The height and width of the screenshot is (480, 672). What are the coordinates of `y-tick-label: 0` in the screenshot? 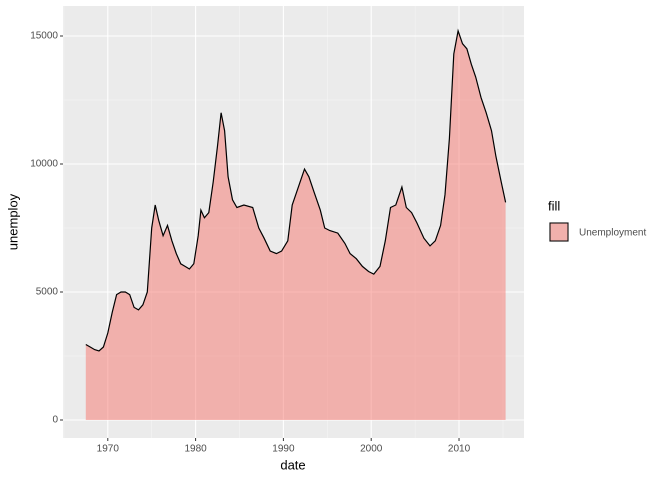 It's located at (55, 420).